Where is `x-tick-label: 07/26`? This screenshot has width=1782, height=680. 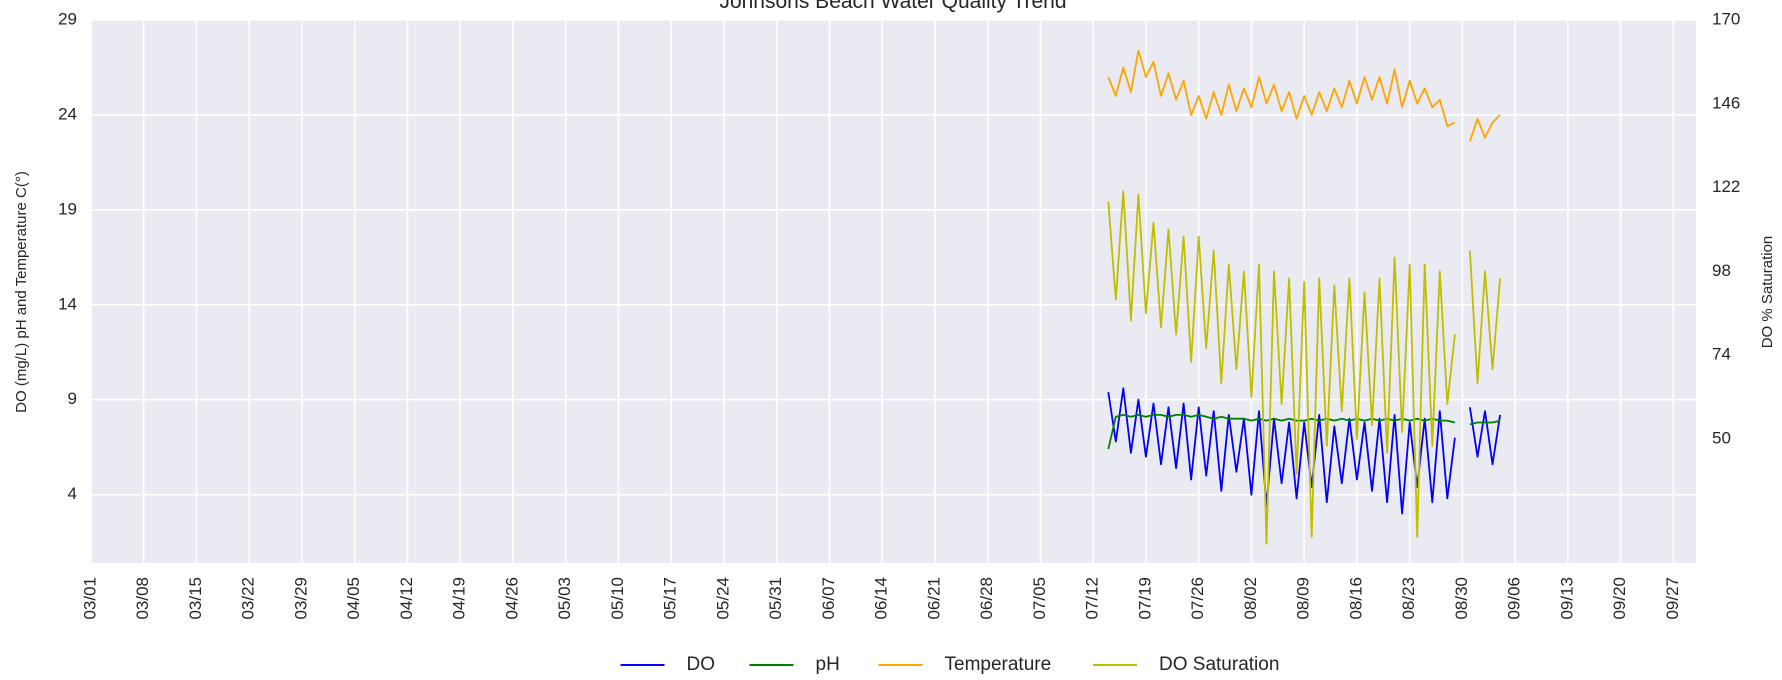 x-tick-label: 07/26 is located at coordinates (1197, 598).